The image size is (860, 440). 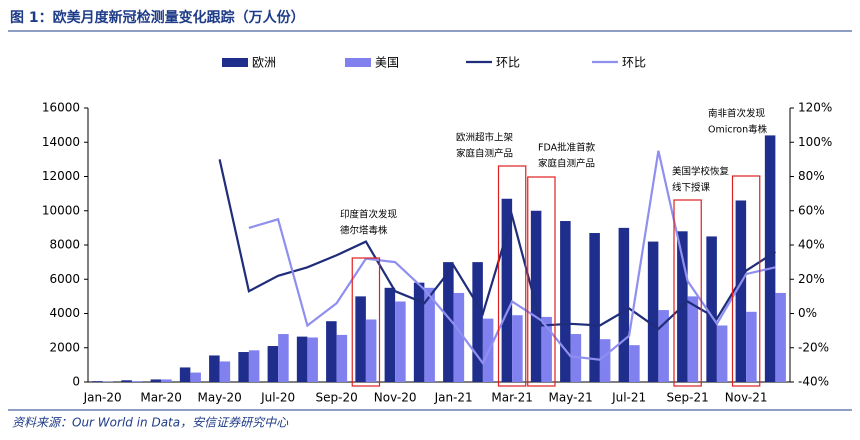 I want to click on annotation: FDA批准首款, so click(x=567, y=148).